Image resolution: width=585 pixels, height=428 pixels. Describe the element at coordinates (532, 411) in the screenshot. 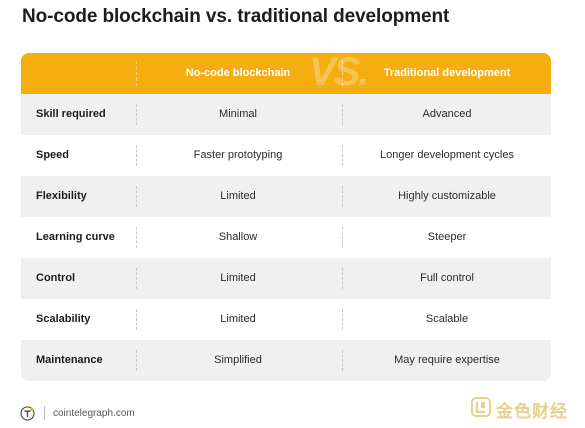

I see `jinse-watermark-text: 金色财经` at that location.